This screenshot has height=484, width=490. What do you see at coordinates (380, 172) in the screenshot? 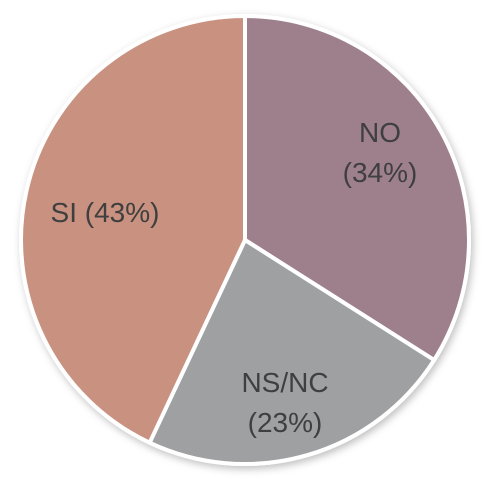
I see `label-no-line2: (34%)` at bounding box center [380, 172].